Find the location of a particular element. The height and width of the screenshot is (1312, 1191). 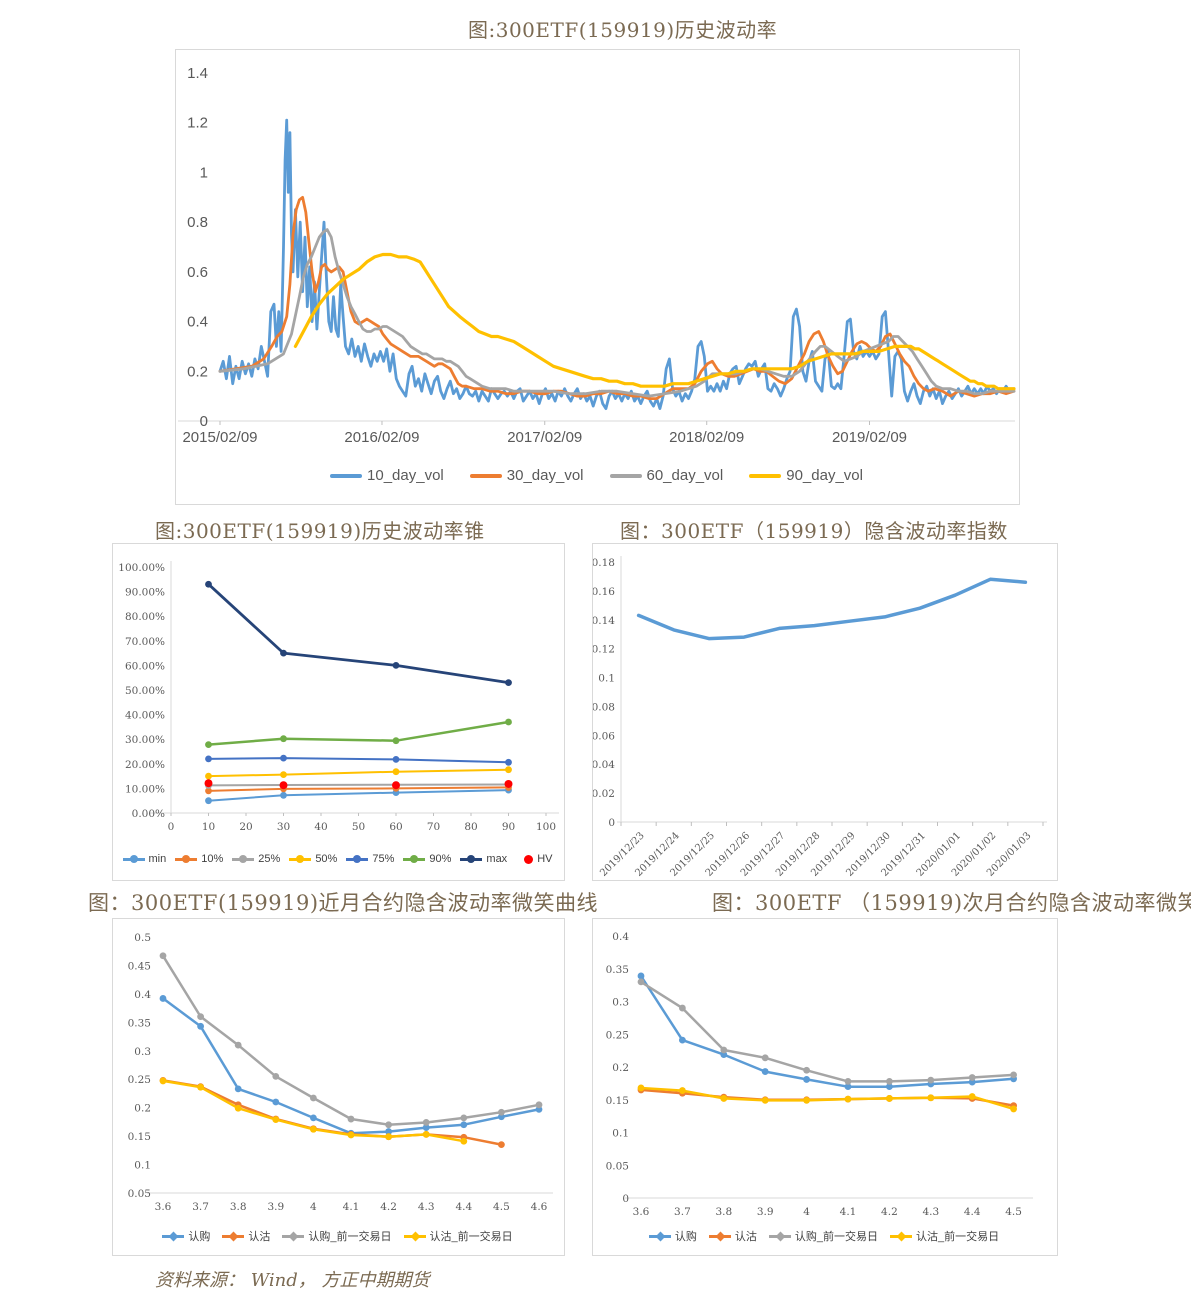

svg-text: 4.4 is located at coordinates (972, 1212).